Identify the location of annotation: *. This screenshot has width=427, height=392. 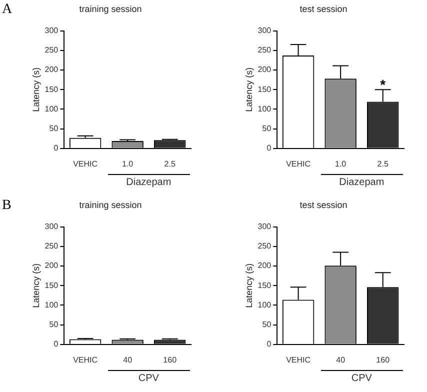
(383, 84).